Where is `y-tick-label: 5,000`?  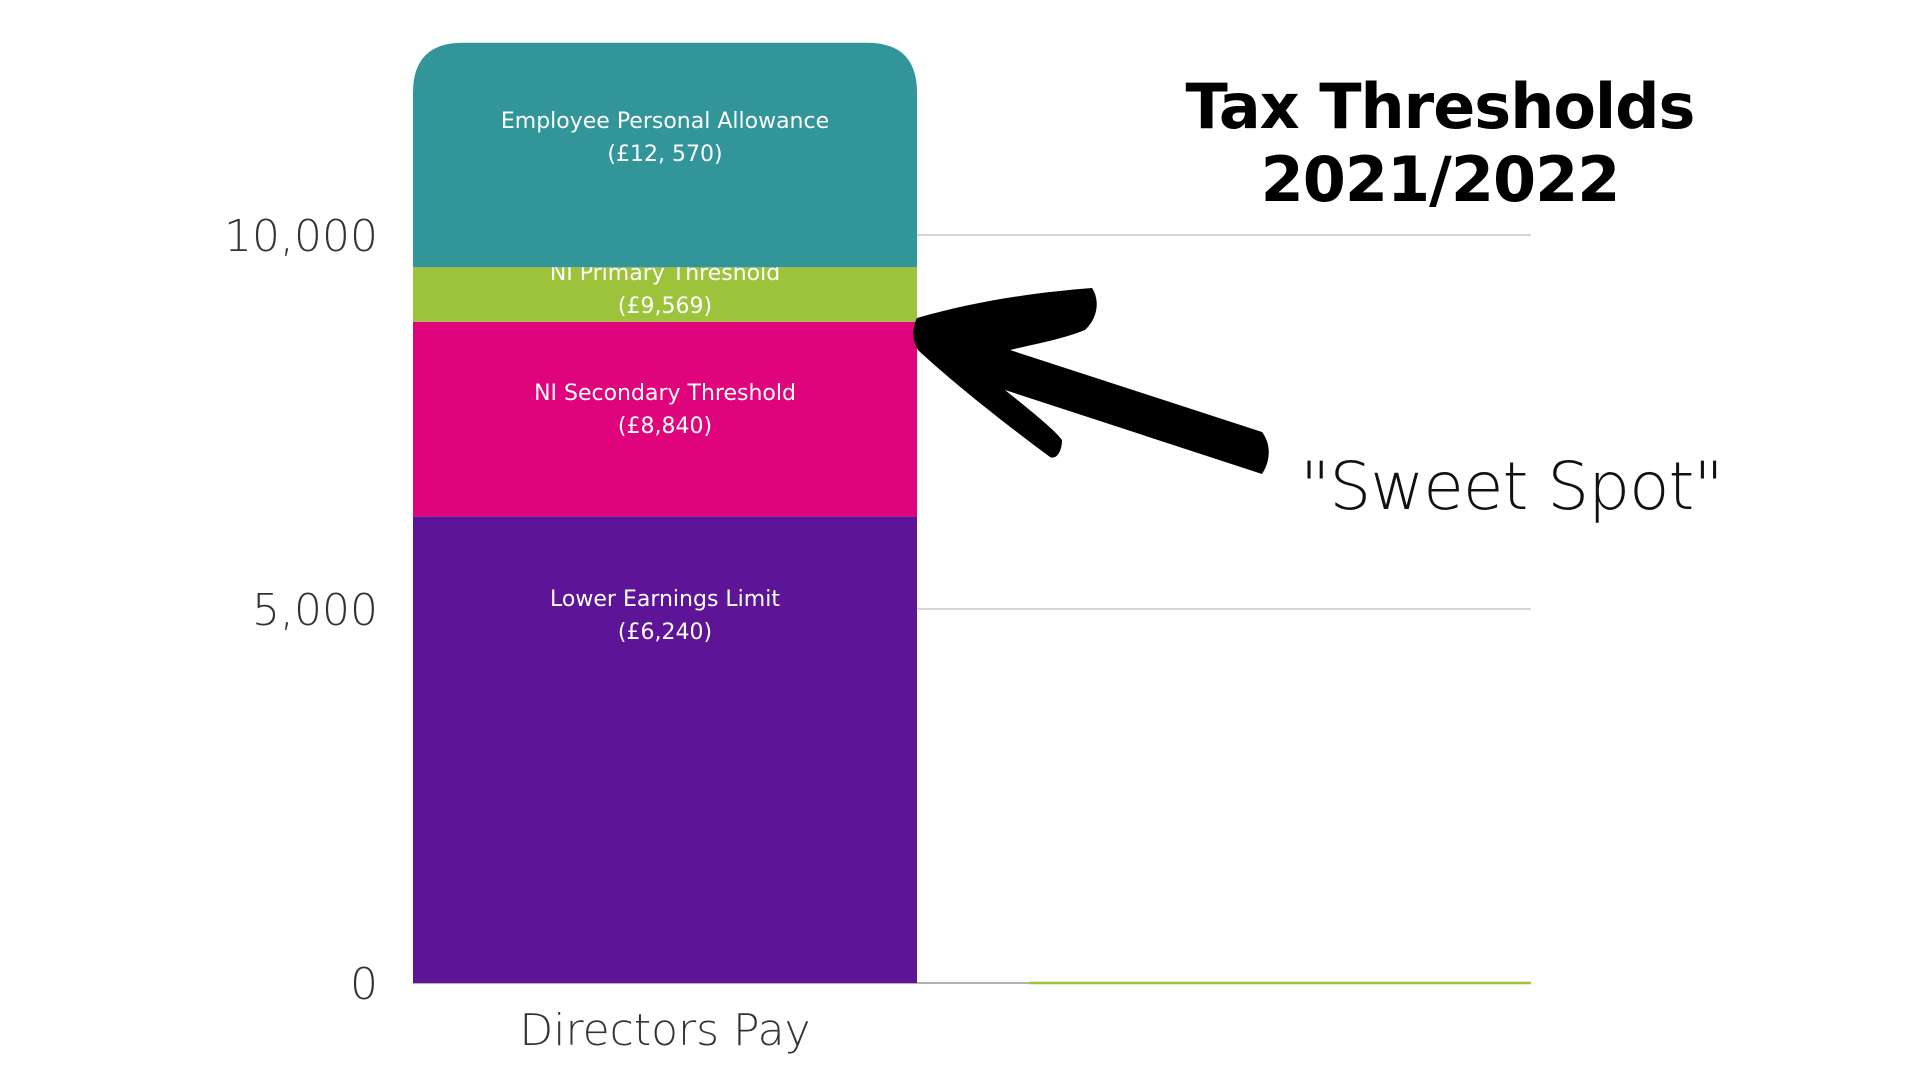 y-tick-label: 5,000 is located at coordinates (315, 610).